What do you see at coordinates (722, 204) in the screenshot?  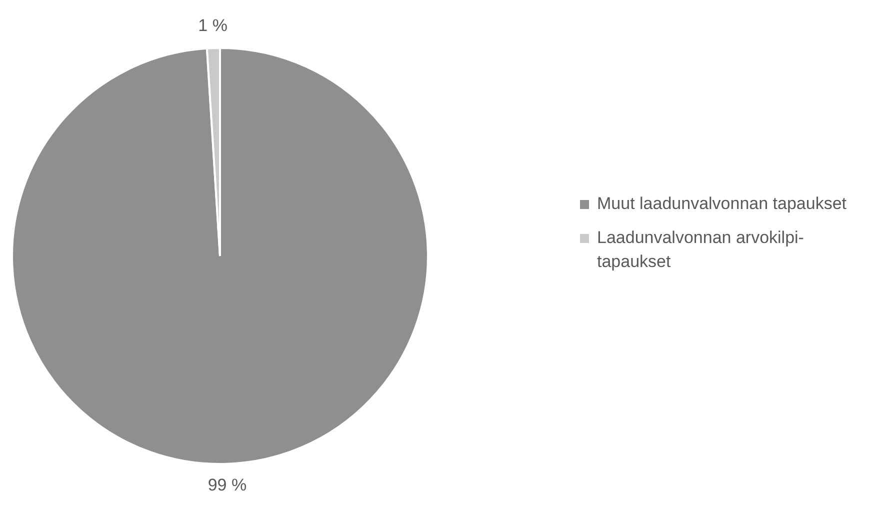 I see `legend-label: Muut laadunvalvonnan tapaukset` at bounding box center [722, 204].